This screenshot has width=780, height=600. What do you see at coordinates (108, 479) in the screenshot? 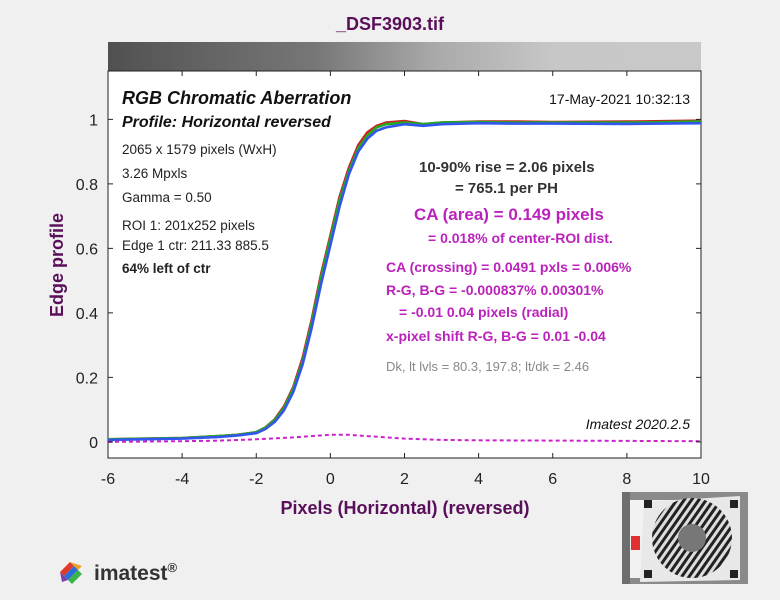
I see `x-tick-label: -6` at bounding box center [108, 479].